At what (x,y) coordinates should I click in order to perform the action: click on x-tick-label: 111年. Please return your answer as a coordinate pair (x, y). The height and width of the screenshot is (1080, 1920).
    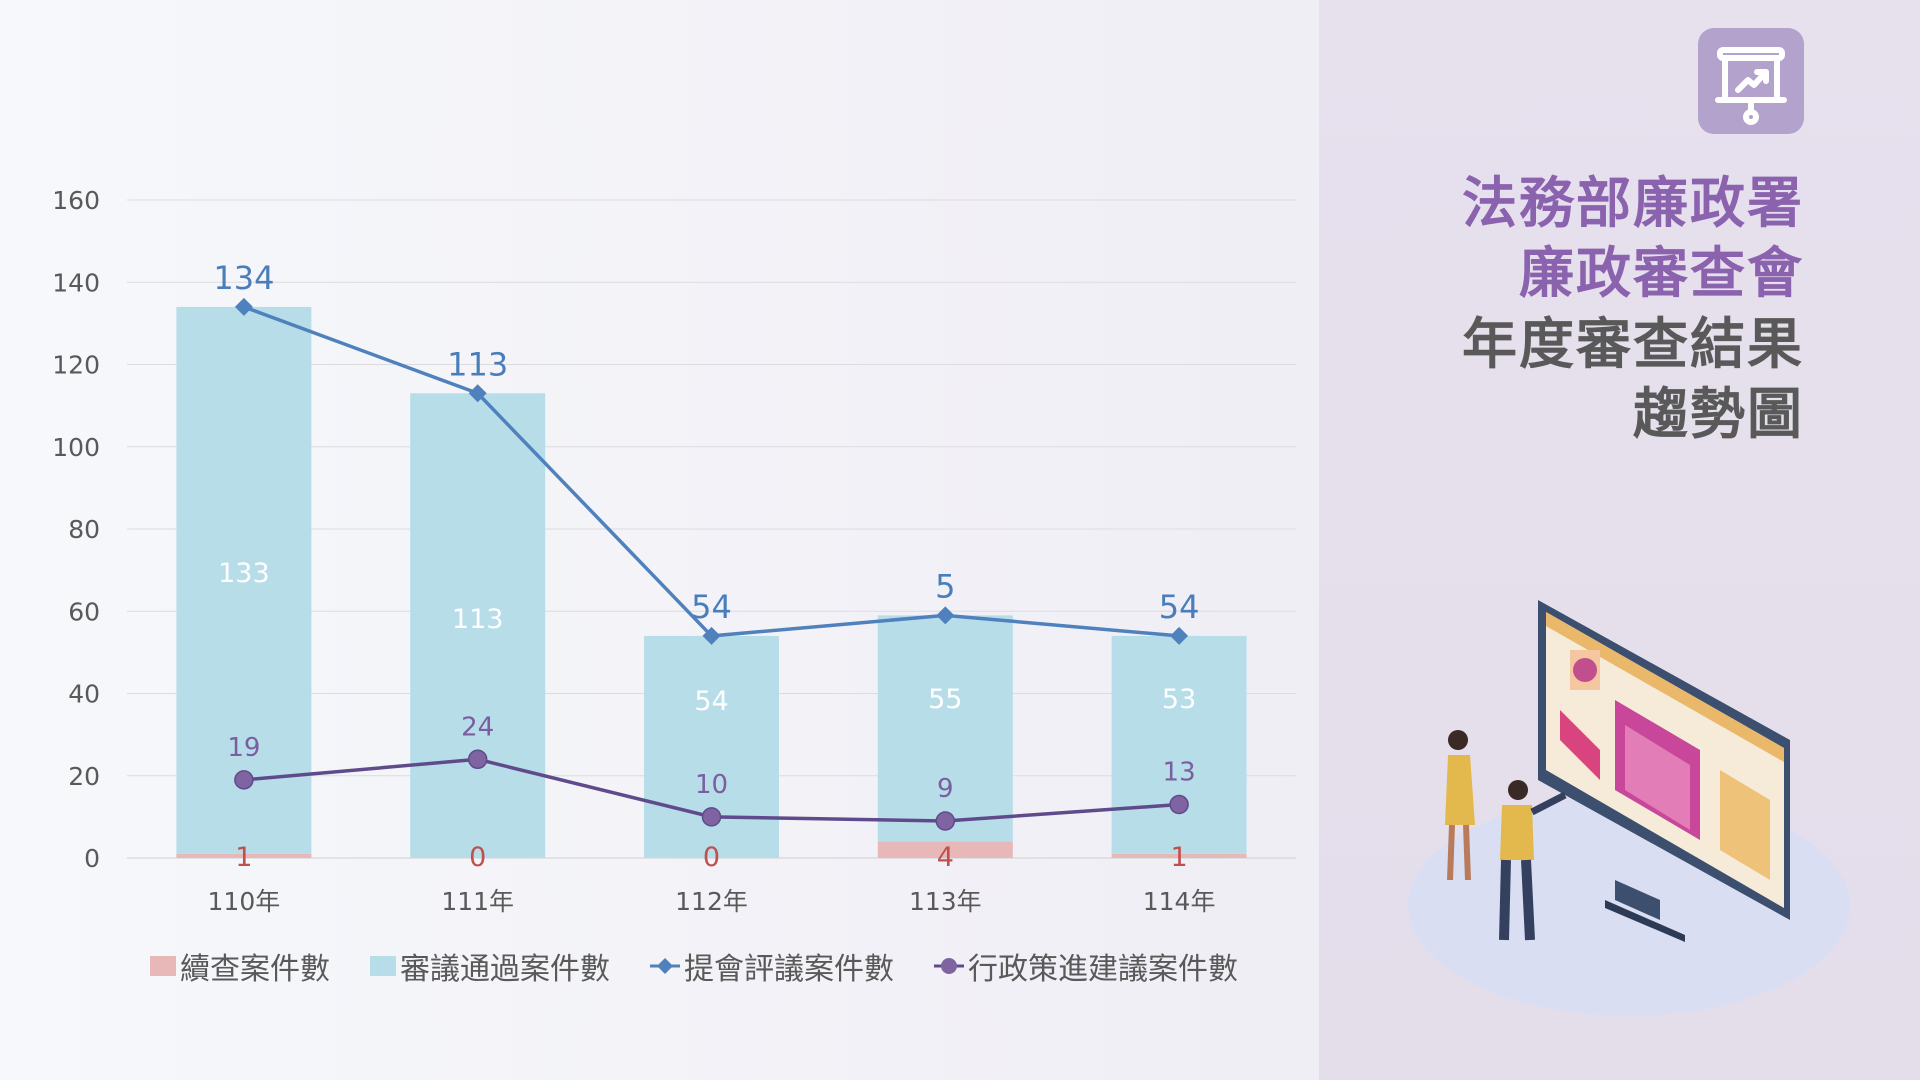
    Looking at the image, I should click on (477, 901).